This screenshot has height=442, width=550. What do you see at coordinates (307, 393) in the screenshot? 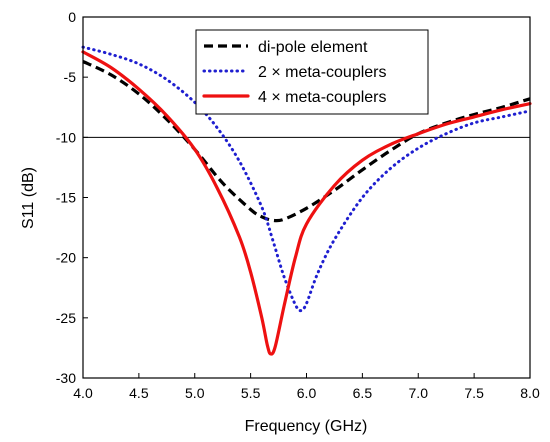
I see `x-tick-label: 6.0` at bounding box center [307, 393].